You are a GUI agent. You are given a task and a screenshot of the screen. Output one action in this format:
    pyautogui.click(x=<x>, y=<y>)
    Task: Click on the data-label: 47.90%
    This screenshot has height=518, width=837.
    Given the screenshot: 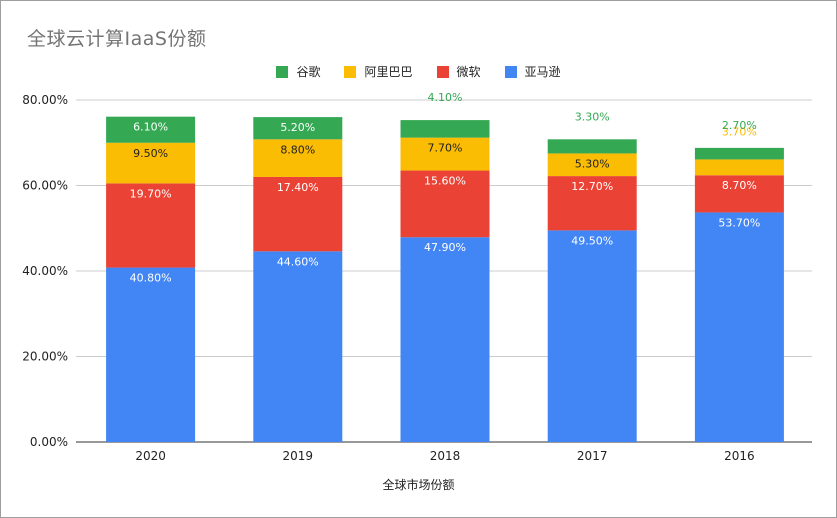 What is the action you would take?
    pyautogui.click(x=445, y=247)
    